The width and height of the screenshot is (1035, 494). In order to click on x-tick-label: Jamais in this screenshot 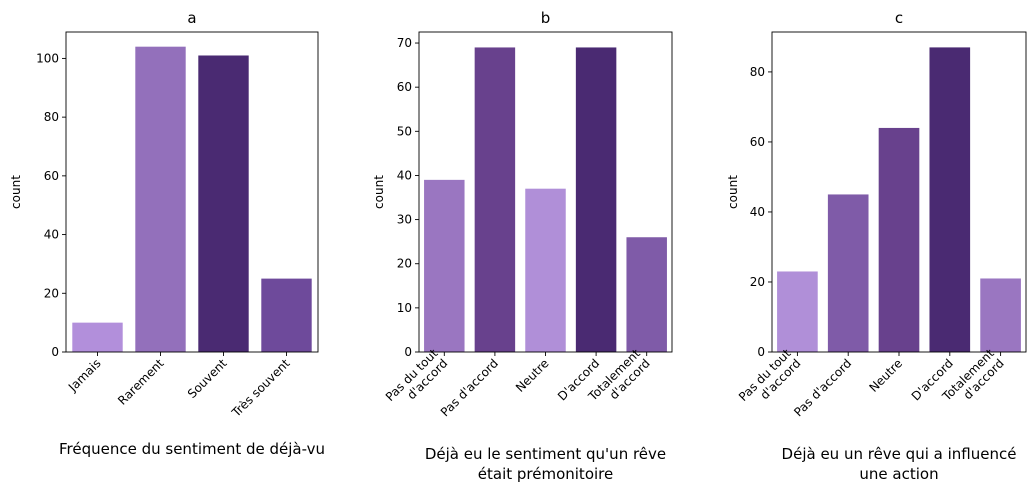, I will do `click(84, 375)`.